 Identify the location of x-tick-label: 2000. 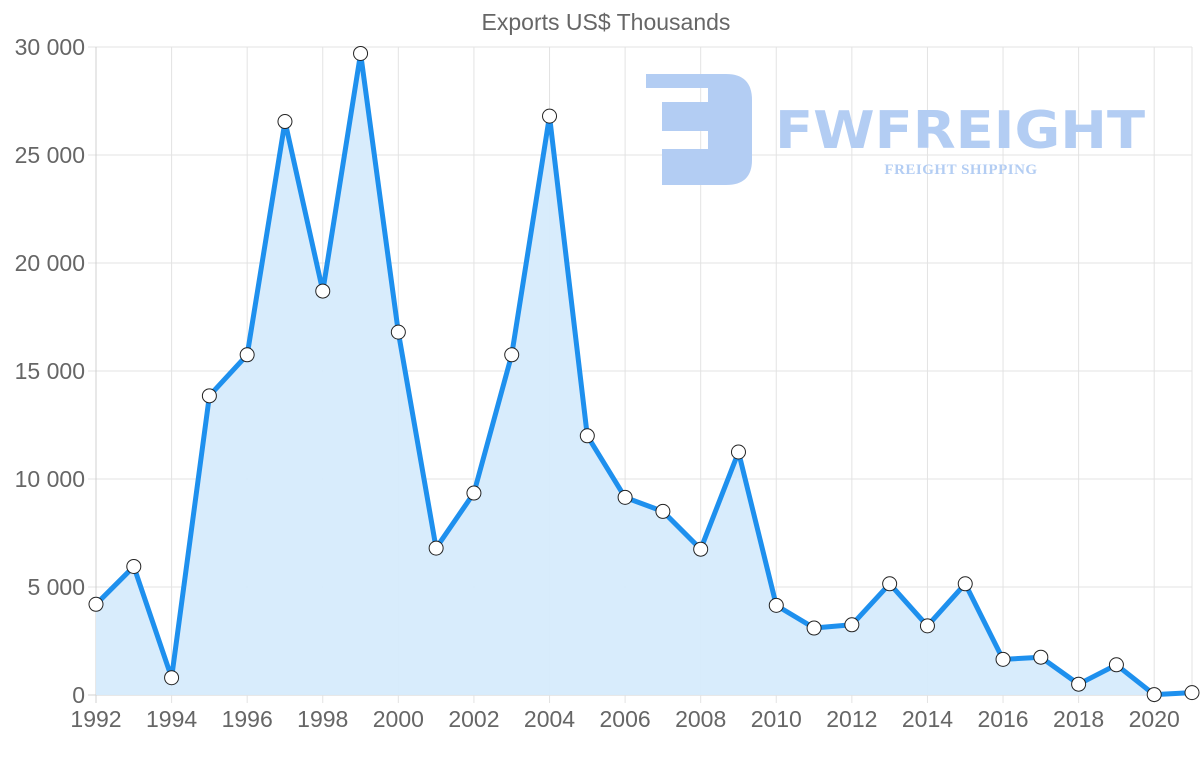
(398, 719).